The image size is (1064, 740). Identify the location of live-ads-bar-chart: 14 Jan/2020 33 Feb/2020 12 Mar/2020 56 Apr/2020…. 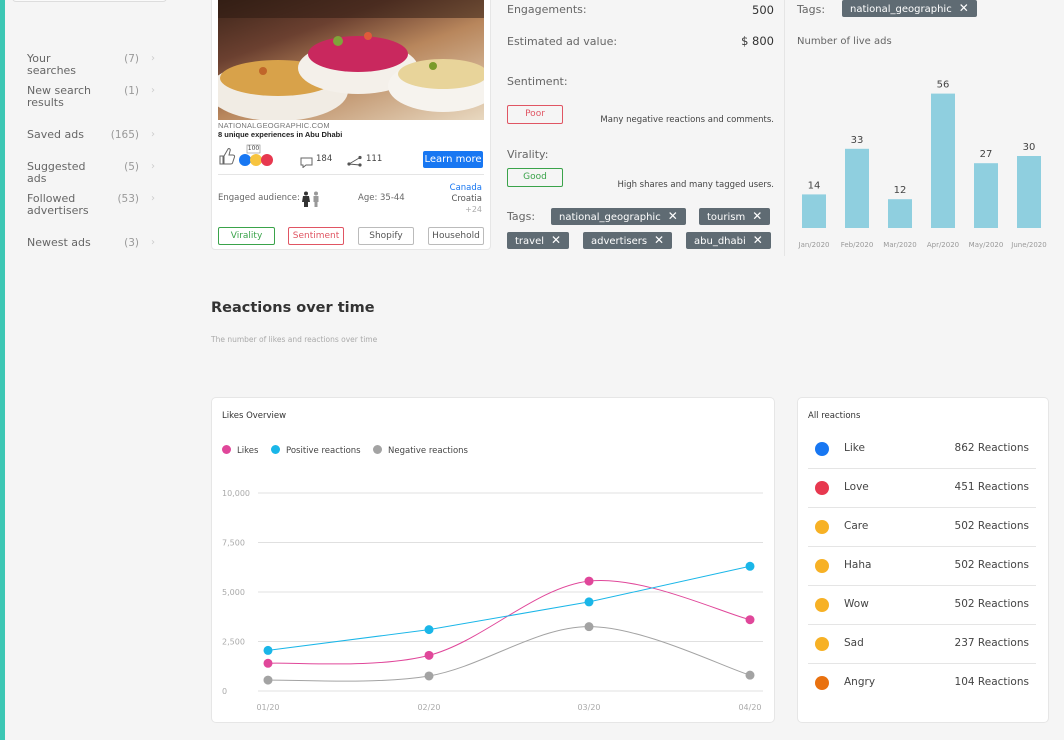
(922, 164).